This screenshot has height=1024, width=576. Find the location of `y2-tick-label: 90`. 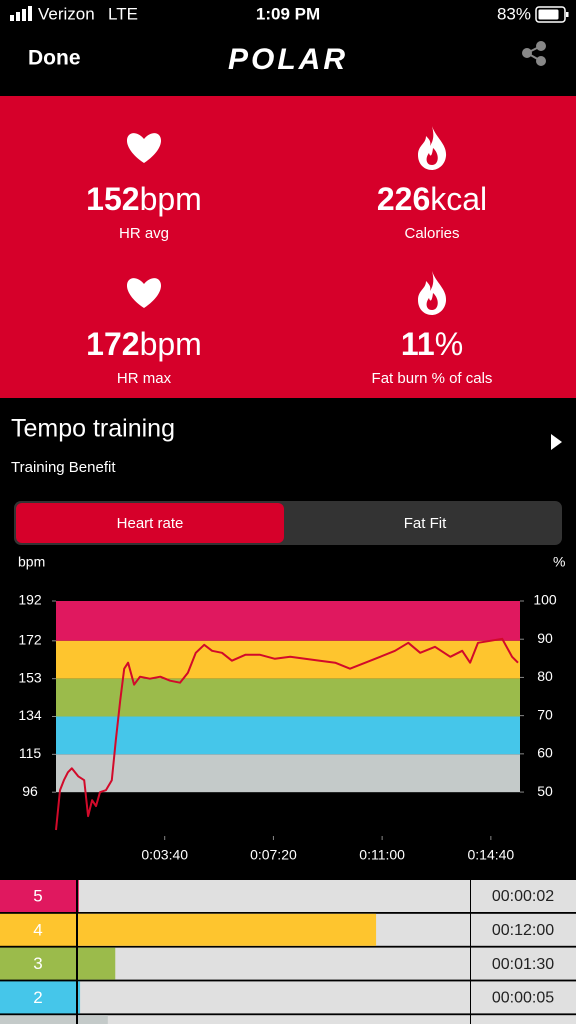

y2-tick-label: 90 is located at coordinates (545, 638).